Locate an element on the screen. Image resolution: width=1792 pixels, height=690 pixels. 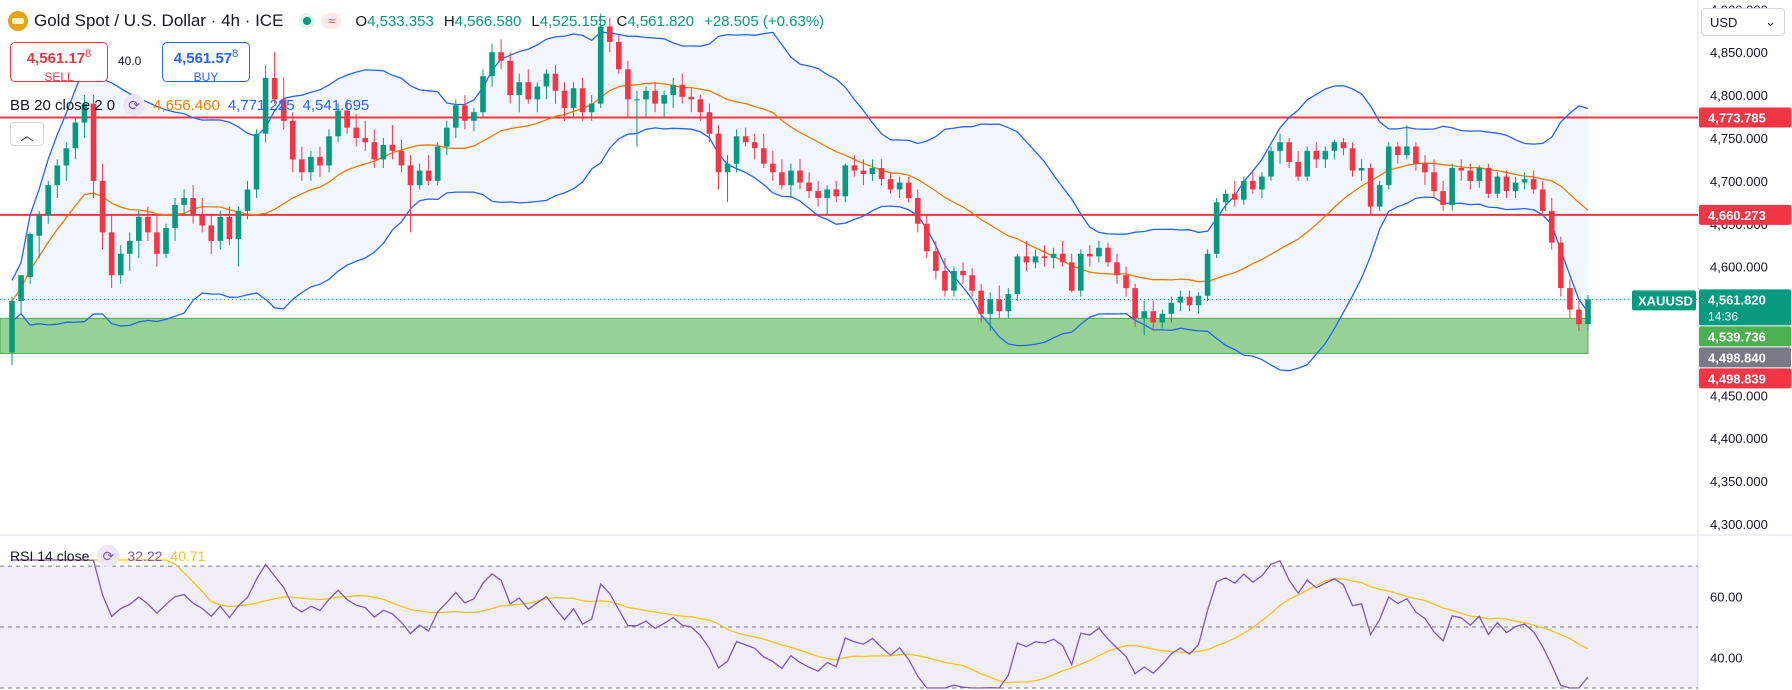
cycle-icon: ⟳ is located at coordinates (134, 105).